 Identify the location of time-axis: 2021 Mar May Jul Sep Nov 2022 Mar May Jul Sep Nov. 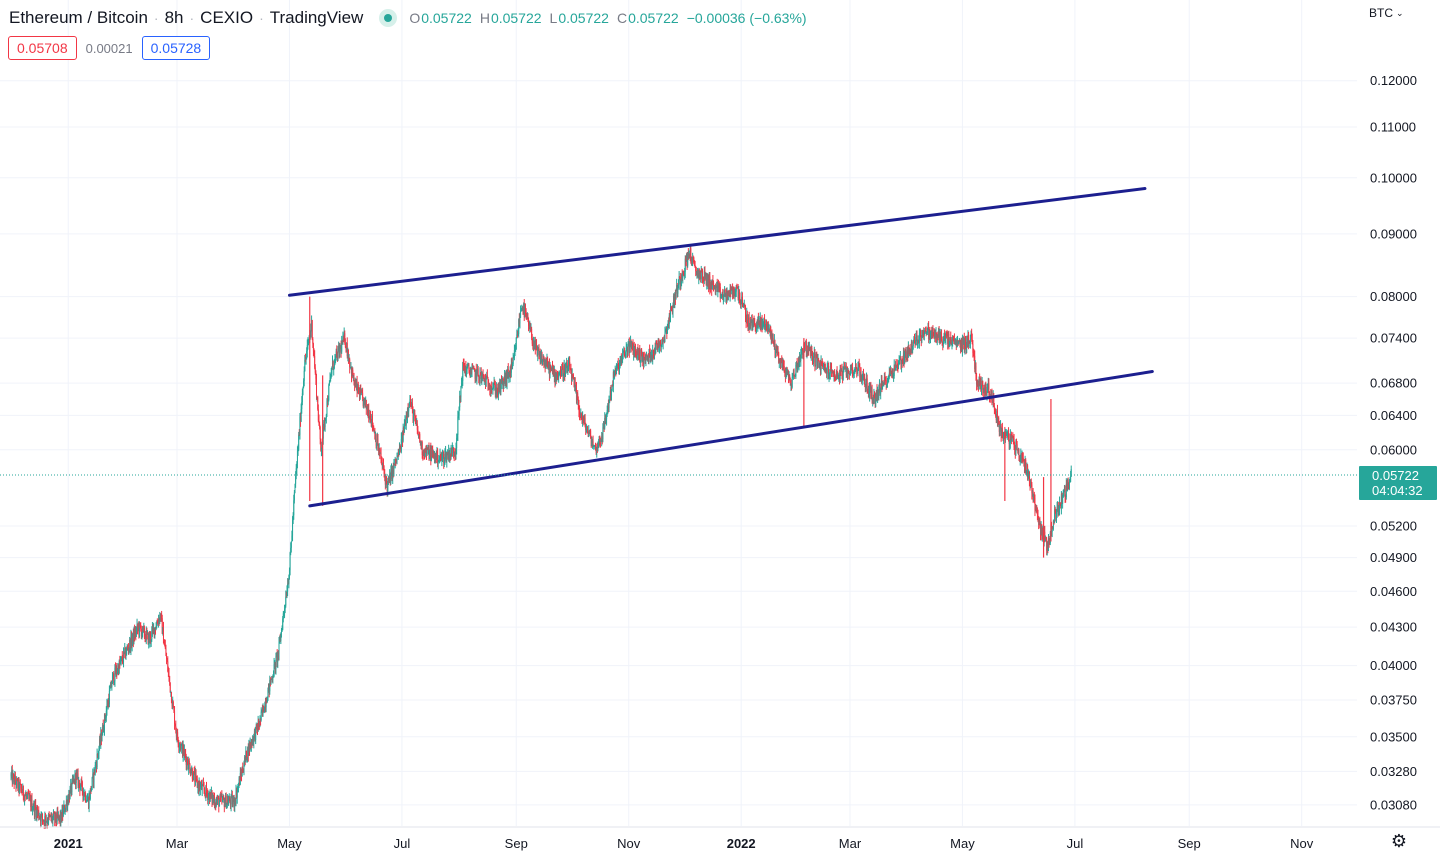
(720, 838).